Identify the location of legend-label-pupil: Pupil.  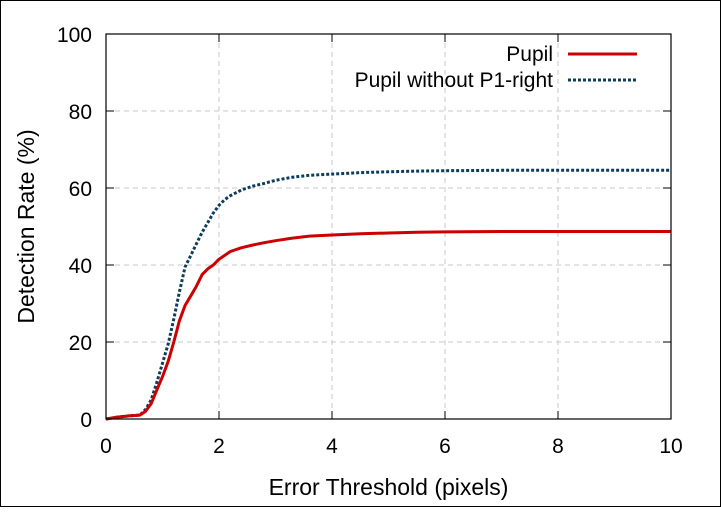
(529, 54).